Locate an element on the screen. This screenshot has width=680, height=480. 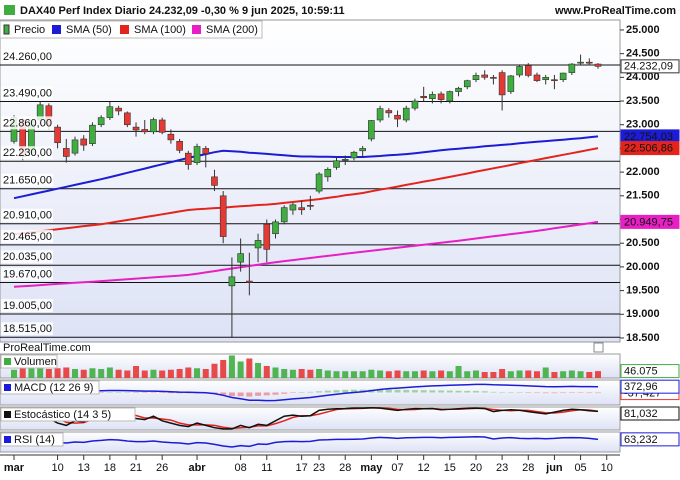
x-tick-label: 10 is located at coordinates (607, 468).